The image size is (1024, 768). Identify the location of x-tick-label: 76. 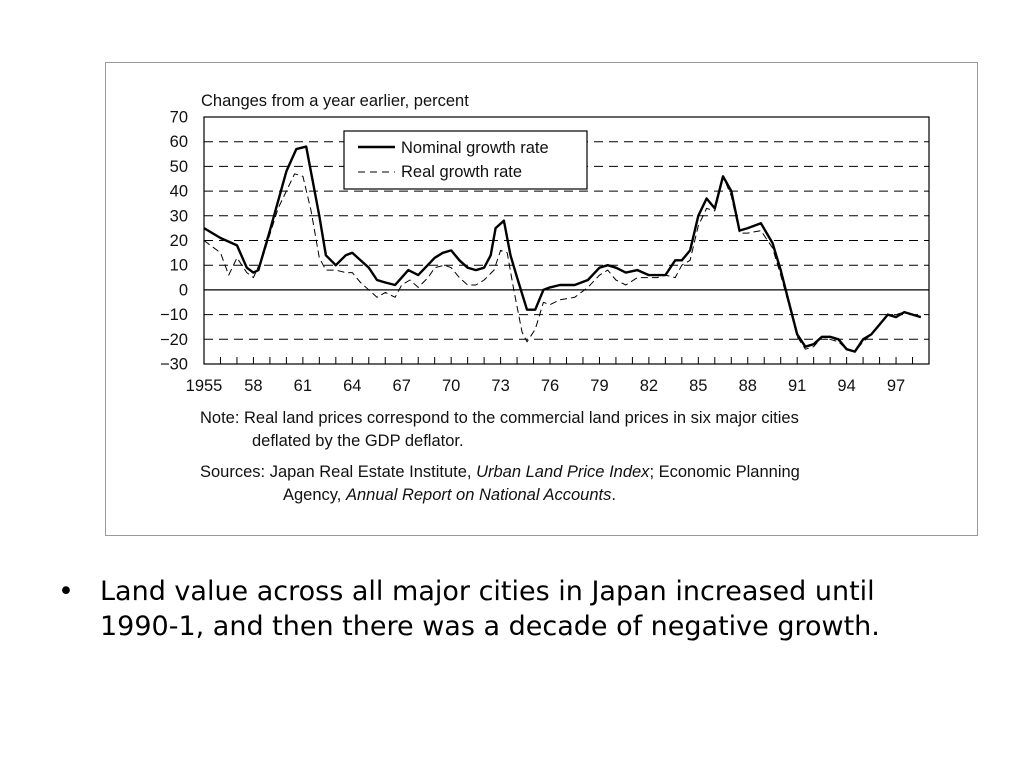
(550, 386).